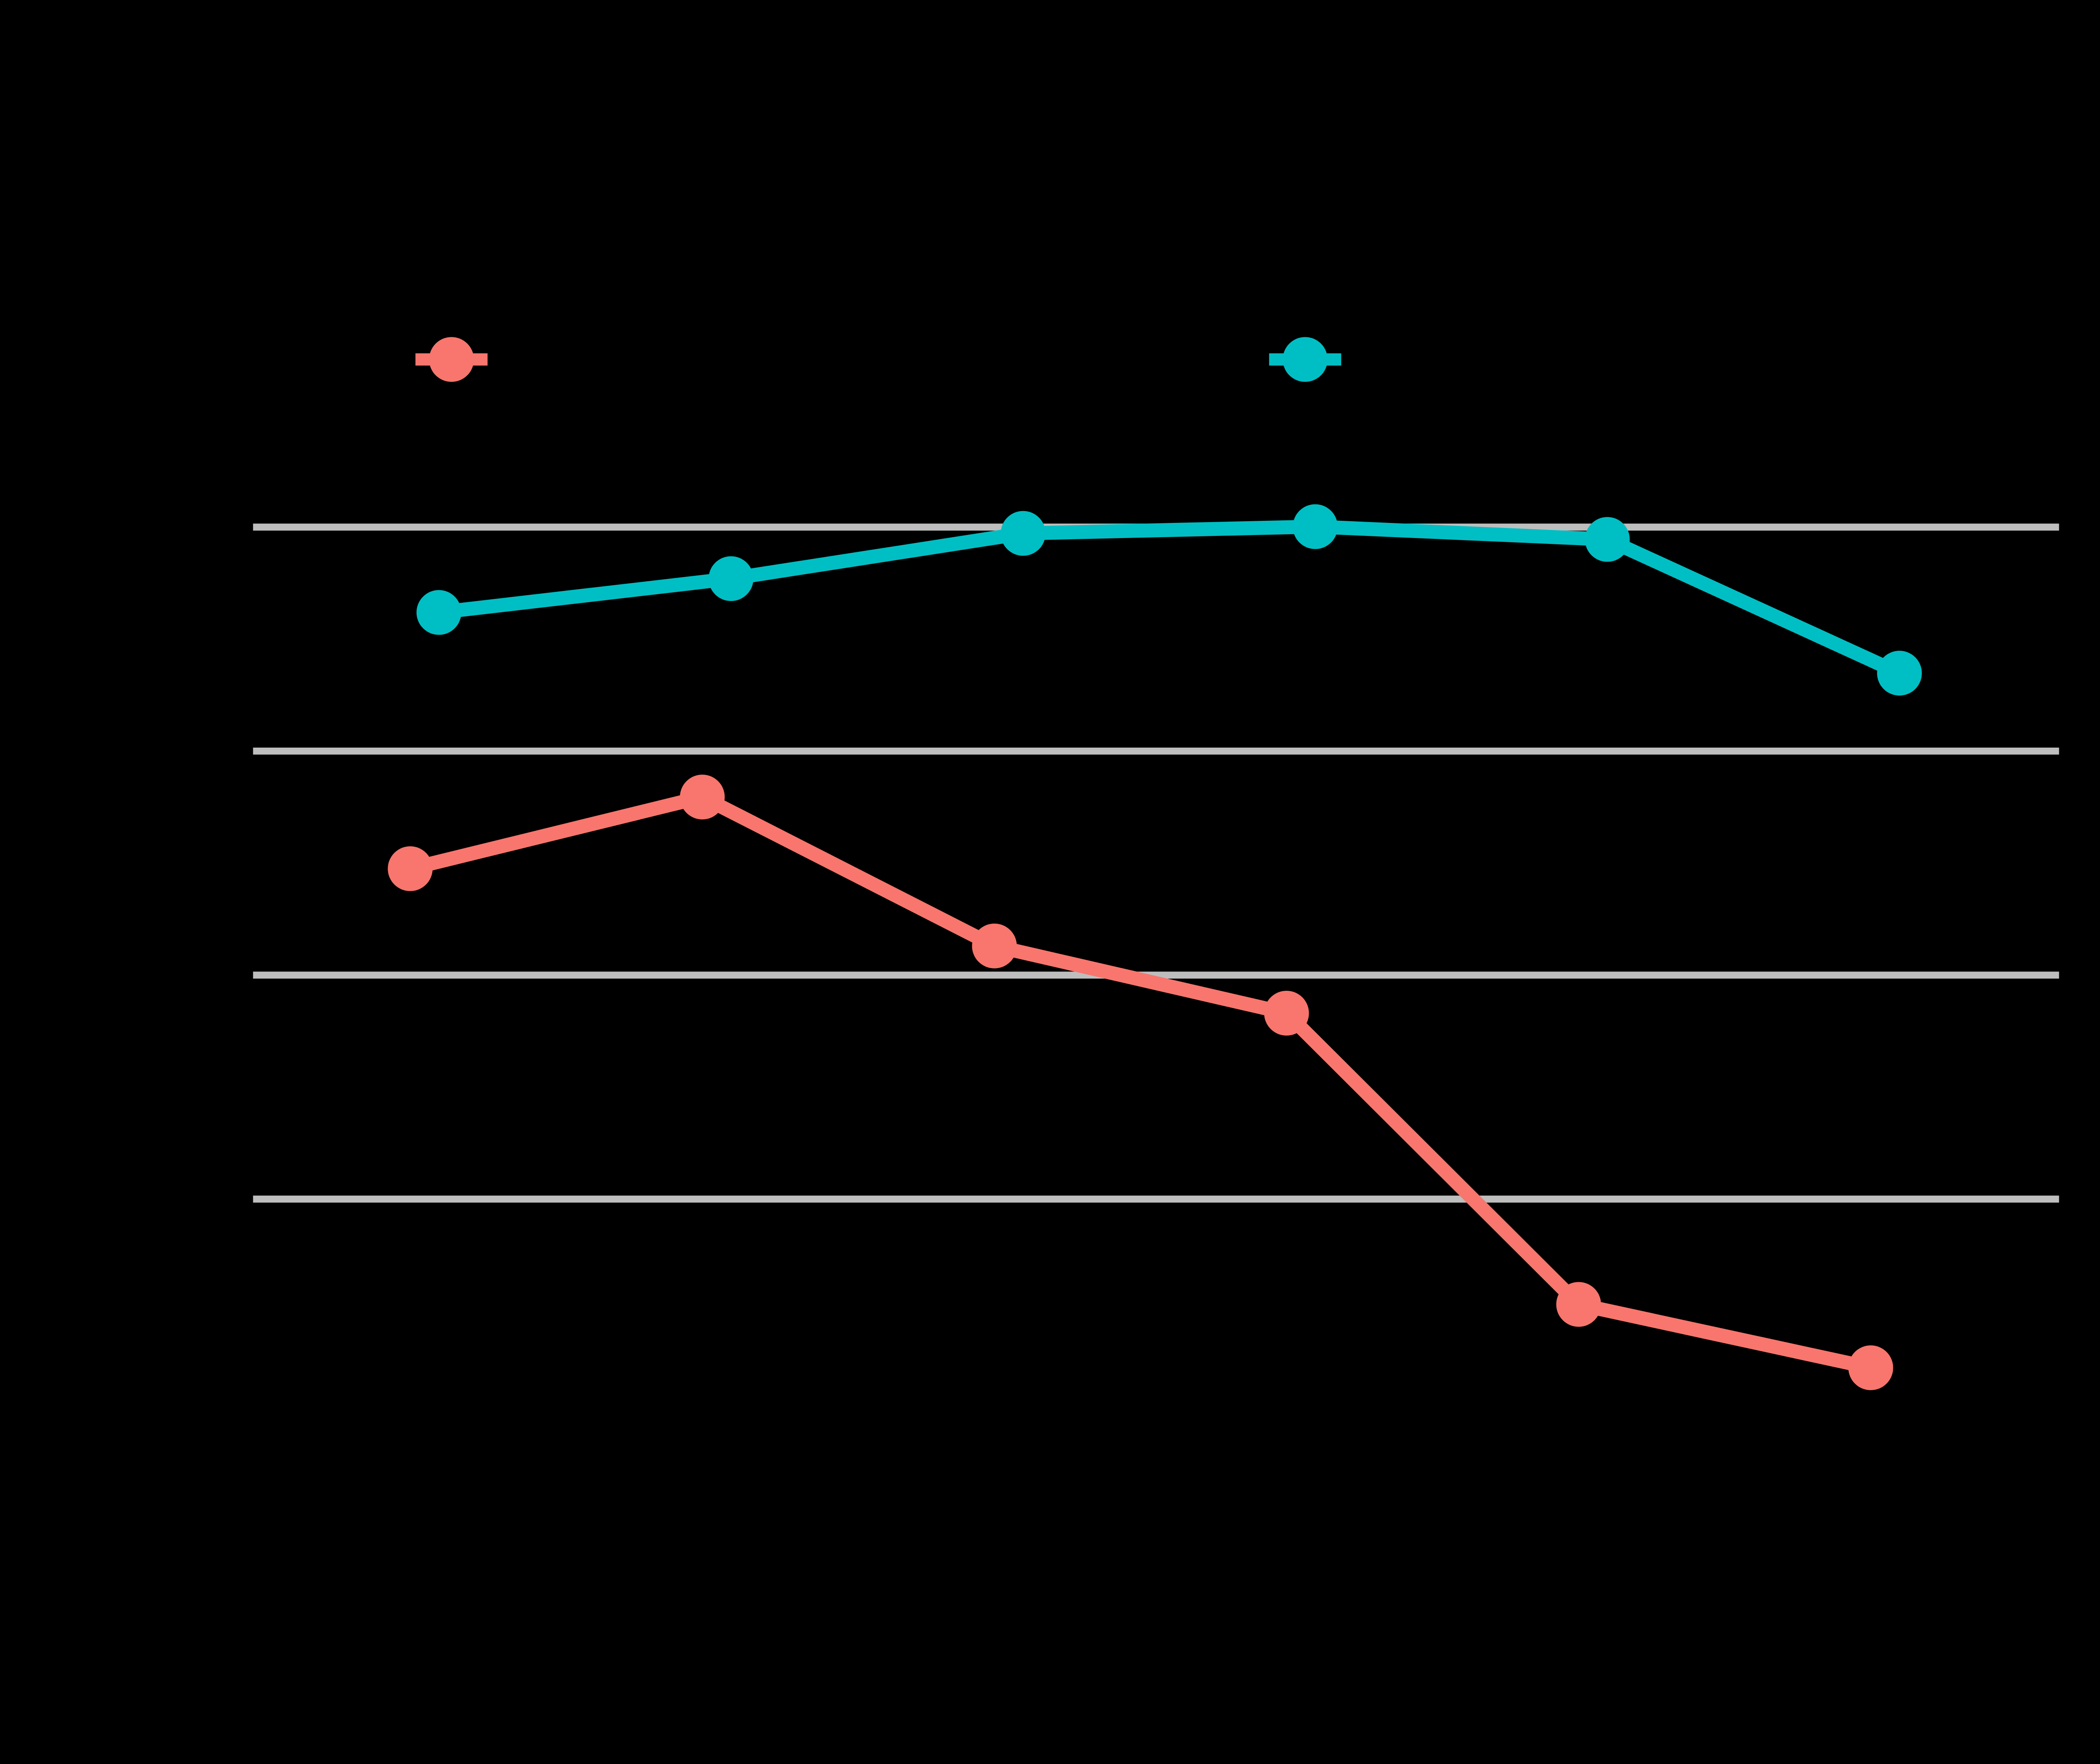 This screenshot has width=2100, height=1764. What do you see at coordinates (878, 359) in the screenshot?
I see `legend` at bounding box center [878, 359].